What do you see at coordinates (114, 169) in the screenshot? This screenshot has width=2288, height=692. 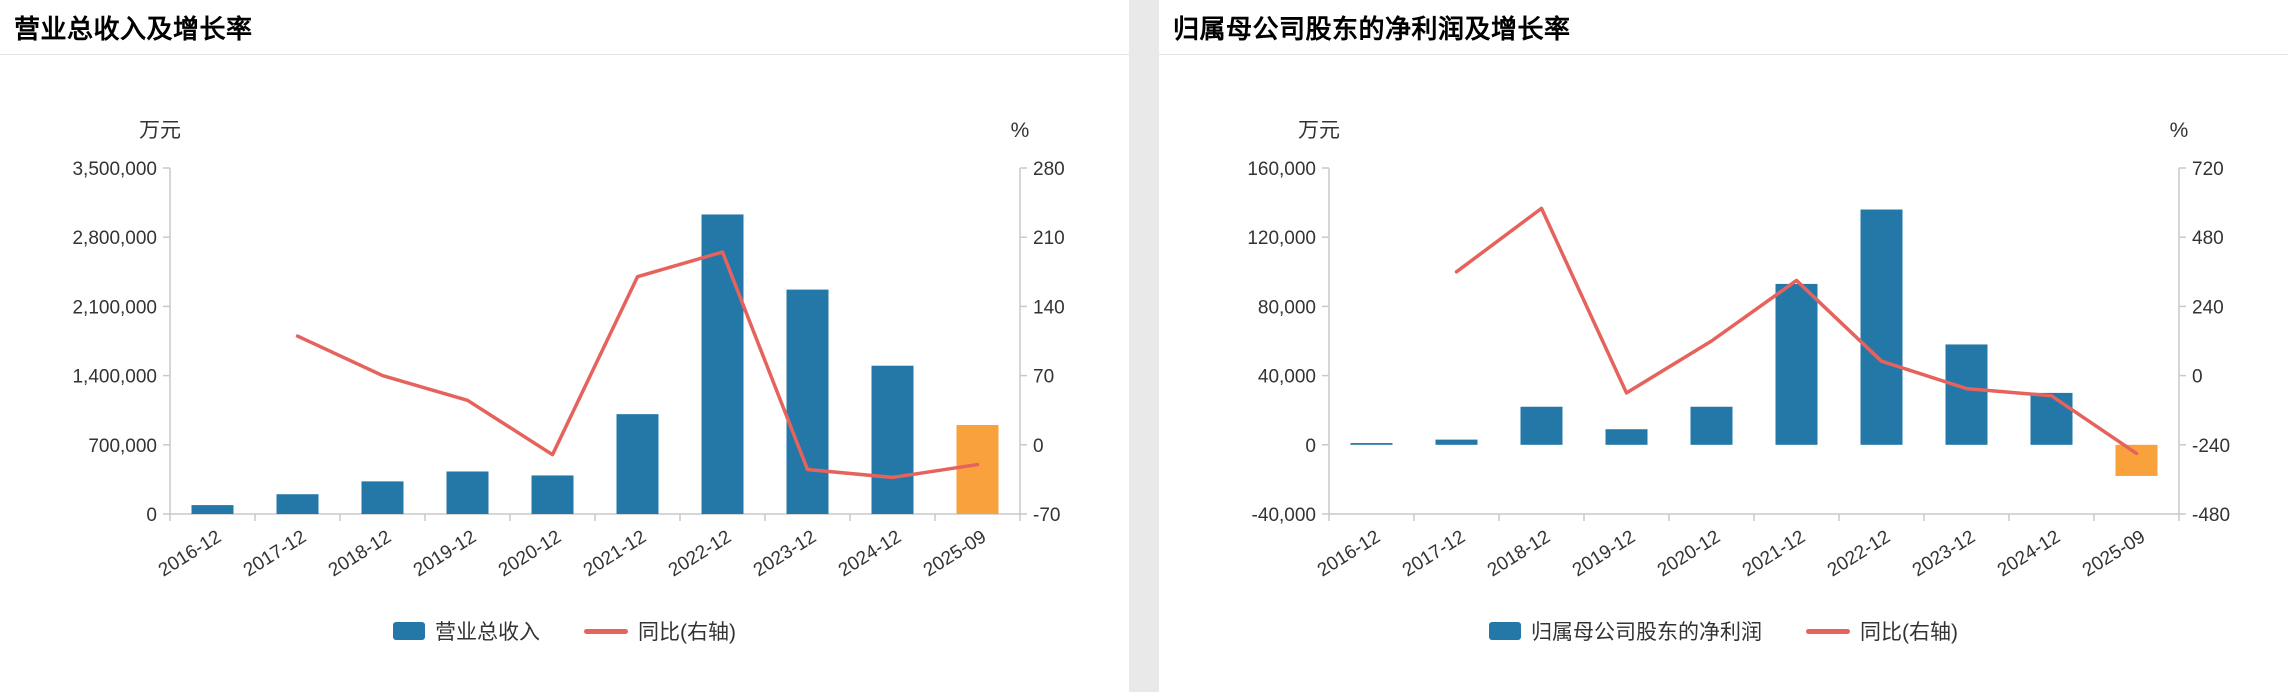 I see `left-axis-tick-label: 3,500,000` at bounding box center [114, 169].